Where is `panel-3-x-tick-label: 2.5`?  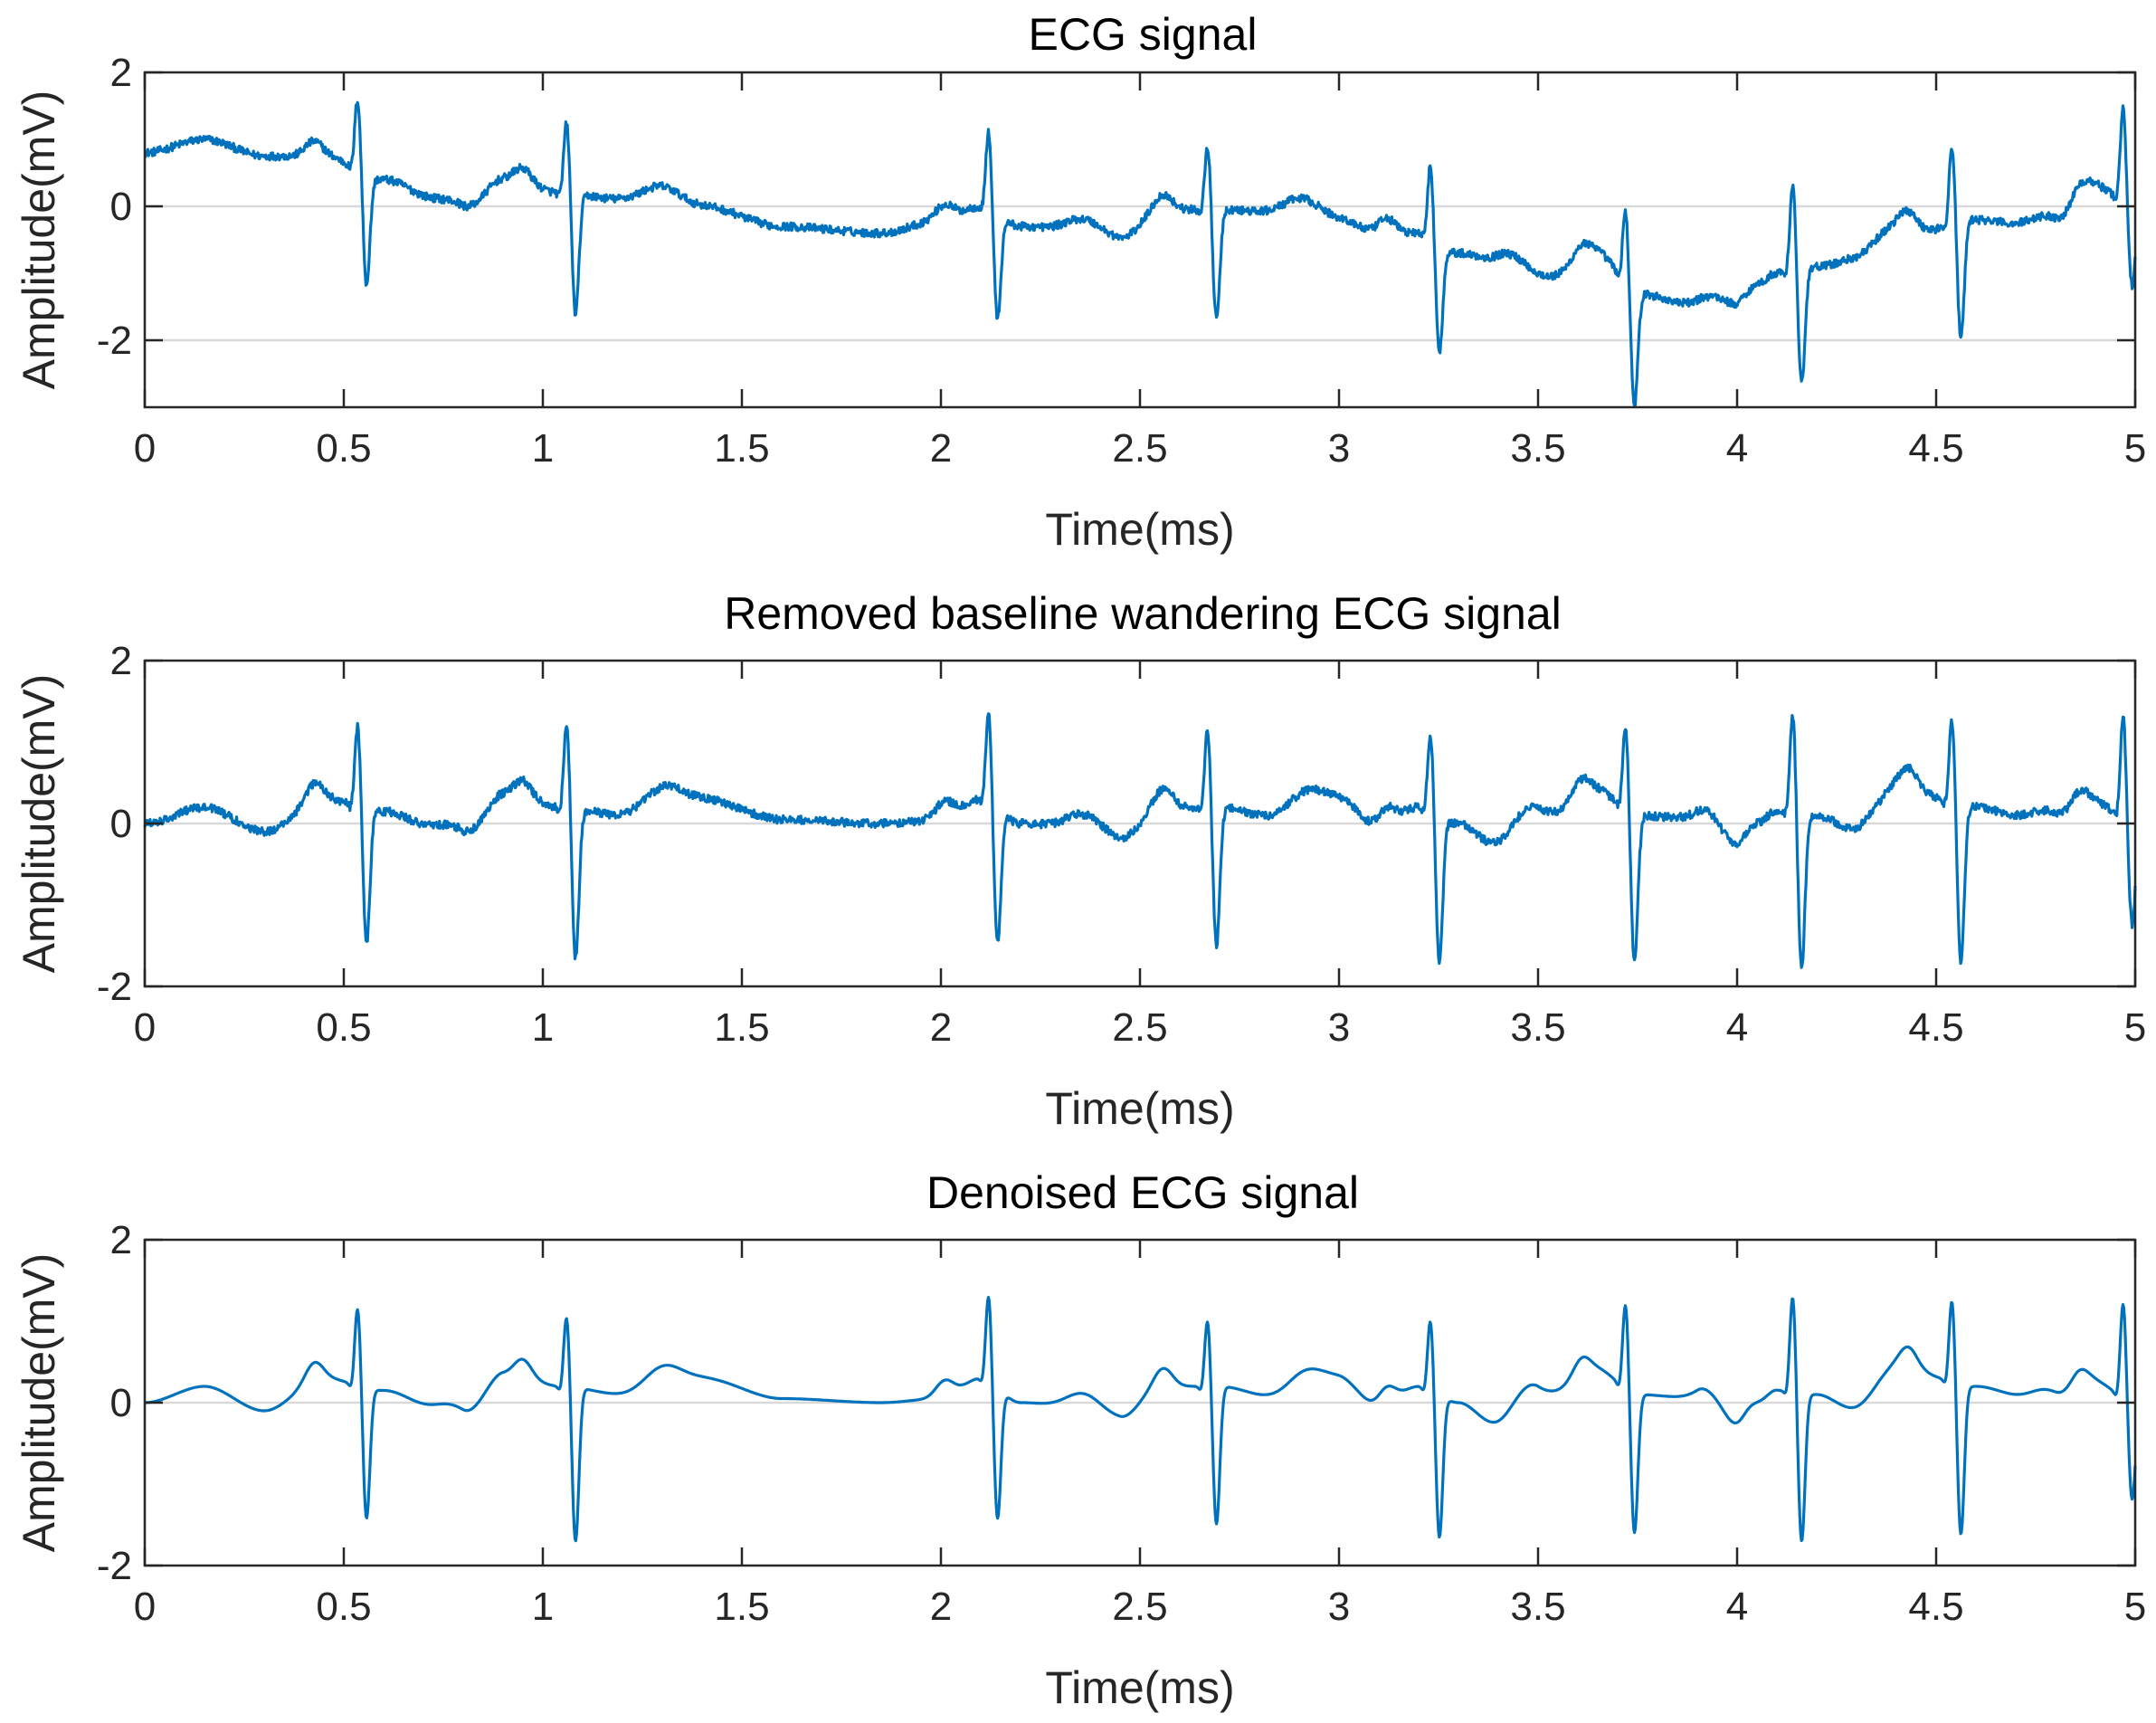 panel-3-x-tick-label: 2.5 is located at coordinates (1139, 1607).